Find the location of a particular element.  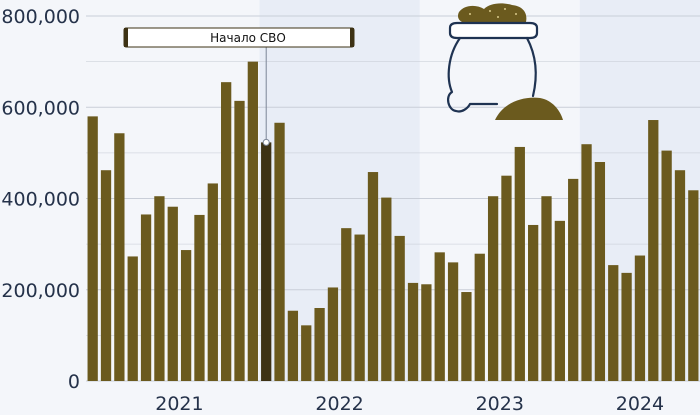

year-label-2023: 2023 is located at coordinates (500, 404).